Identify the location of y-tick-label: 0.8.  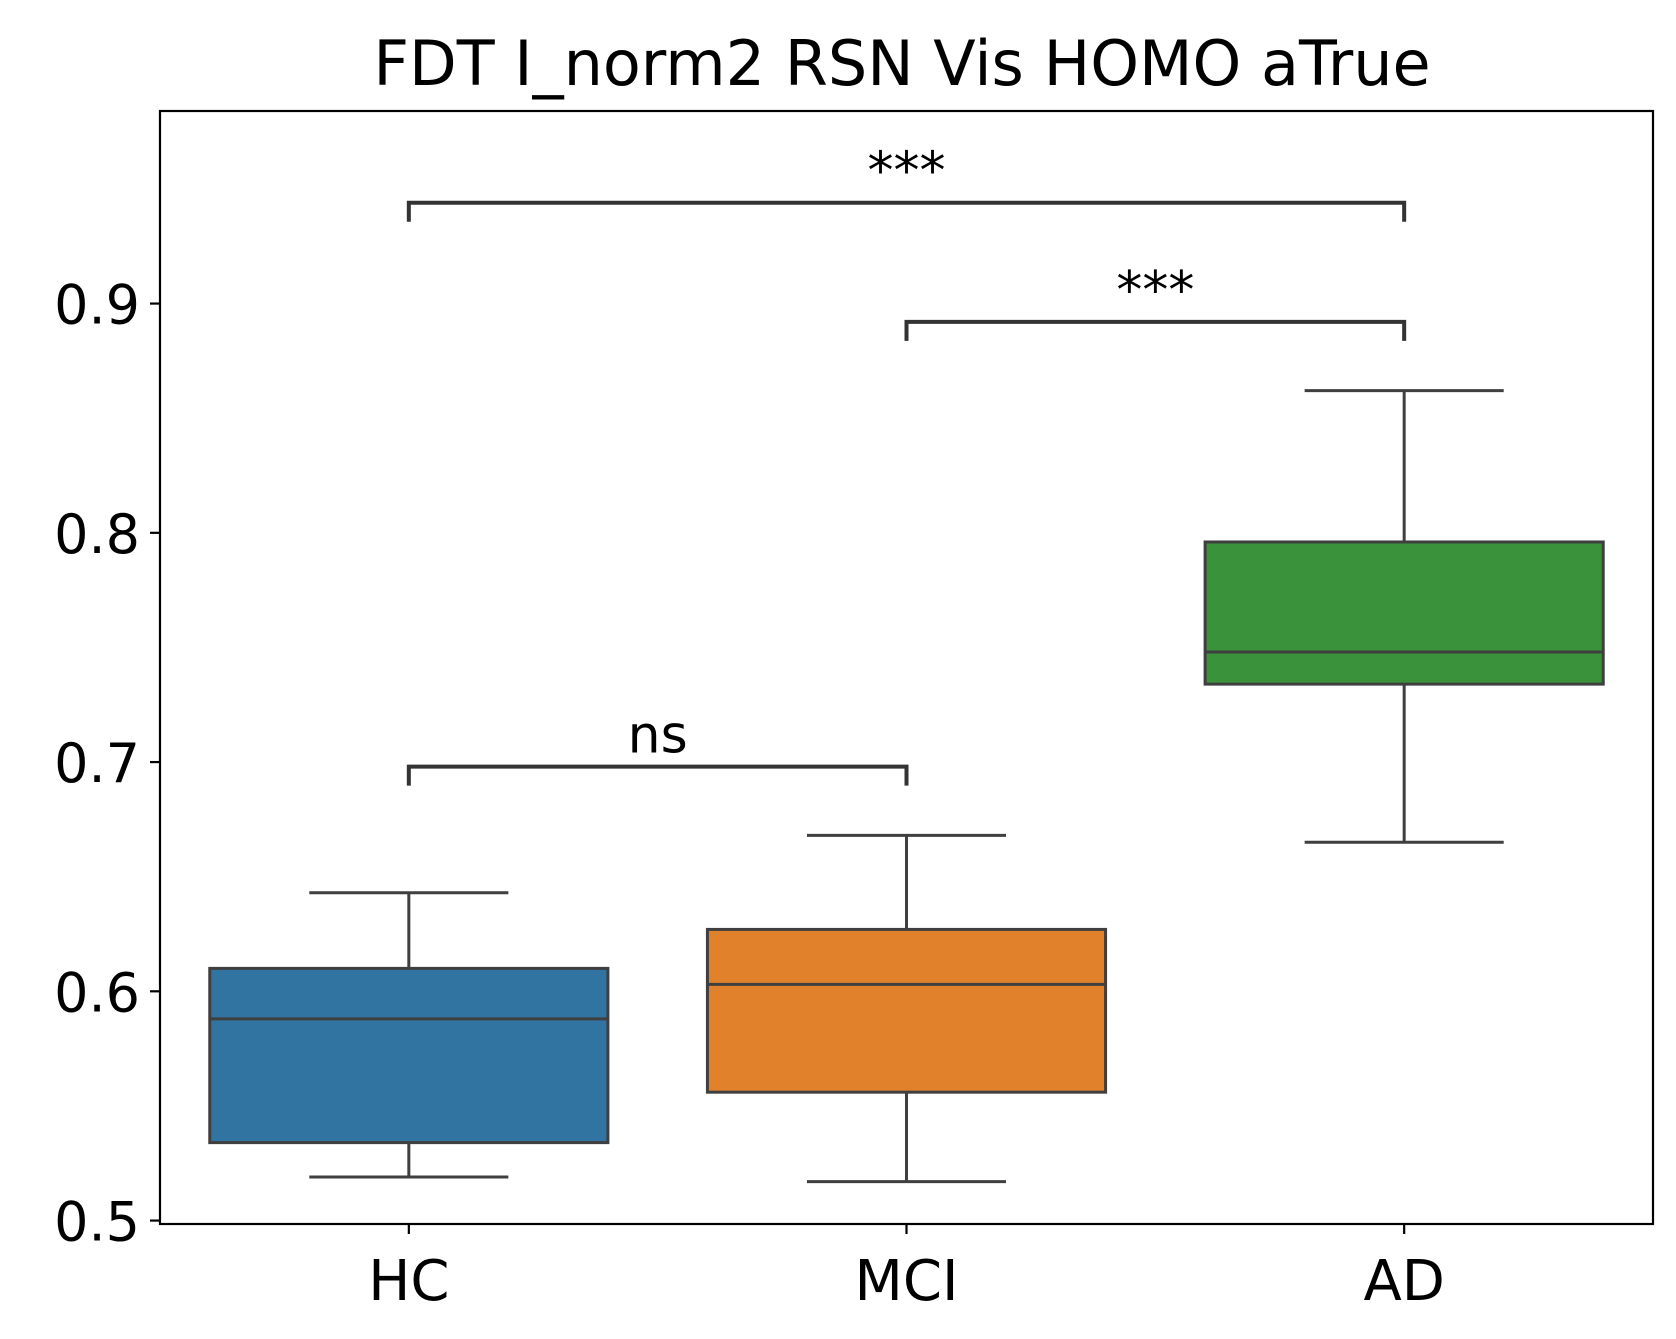
(97, 534).